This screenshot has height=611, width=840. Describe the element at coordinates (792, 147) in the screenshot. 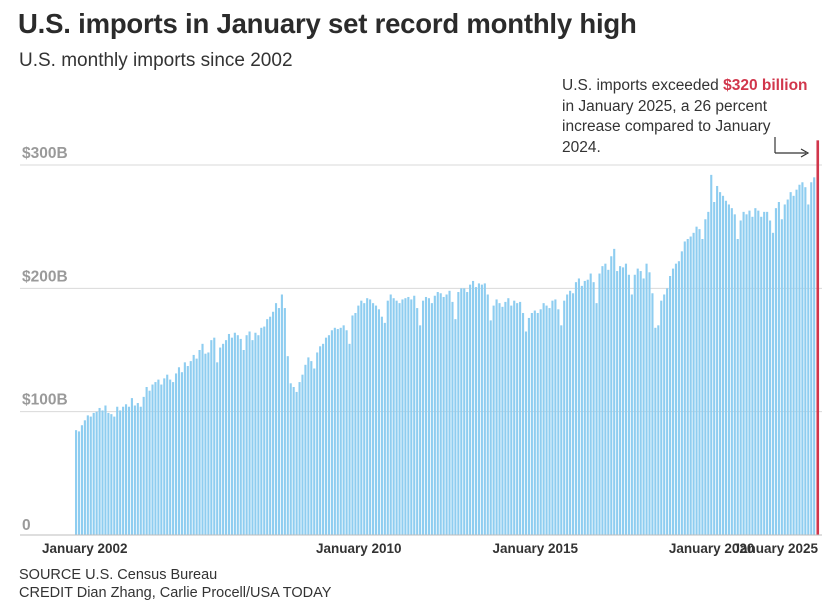

I see `annotation-arrow` at that location.